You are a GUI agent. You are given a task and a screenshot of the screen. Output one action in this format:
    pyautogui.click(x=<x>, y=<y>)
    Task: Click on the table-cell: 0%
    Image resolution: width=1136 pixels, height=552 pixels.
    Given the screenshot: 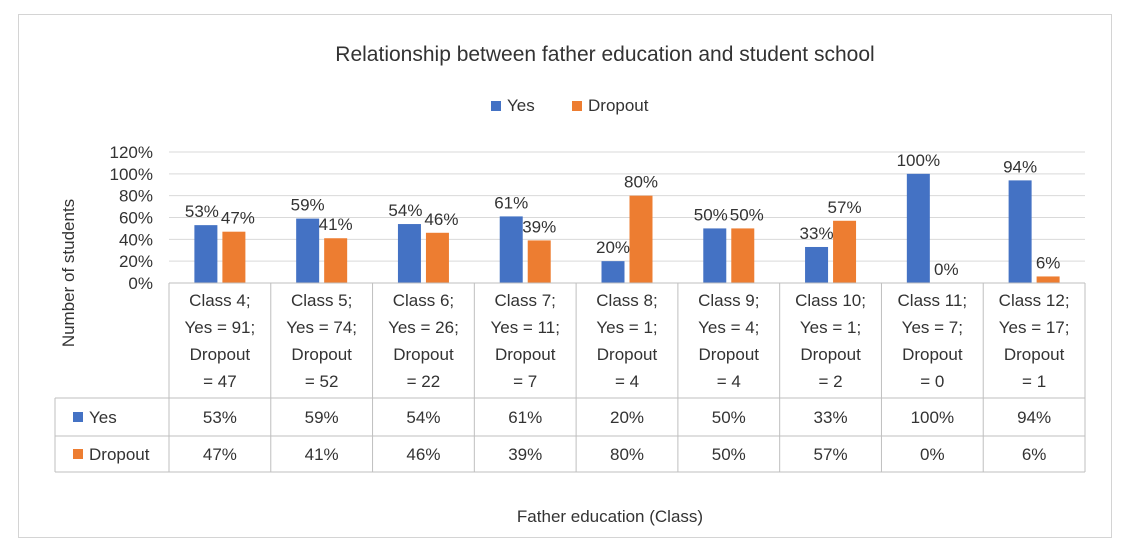 What is the action you would take?
    pyautogui.click(x=932, y=454)
    